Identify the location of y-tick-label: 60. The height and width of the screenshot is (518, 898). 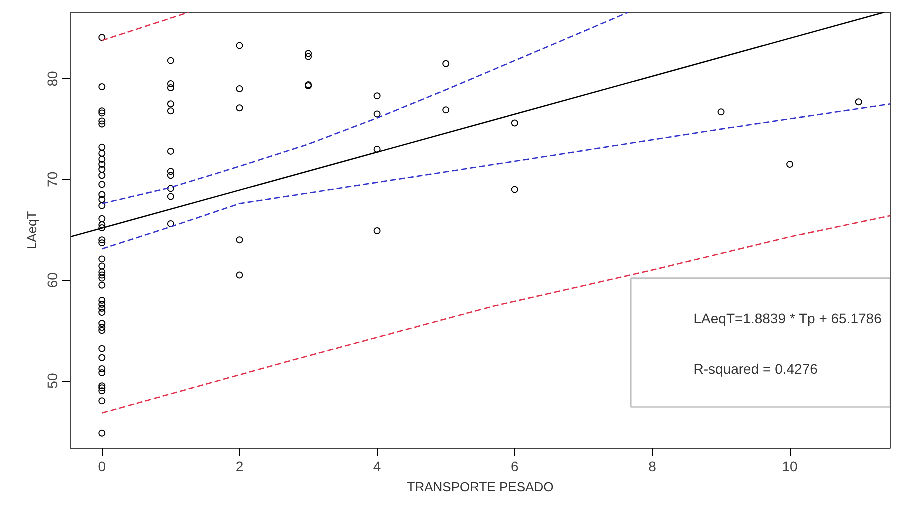
(52, 280).